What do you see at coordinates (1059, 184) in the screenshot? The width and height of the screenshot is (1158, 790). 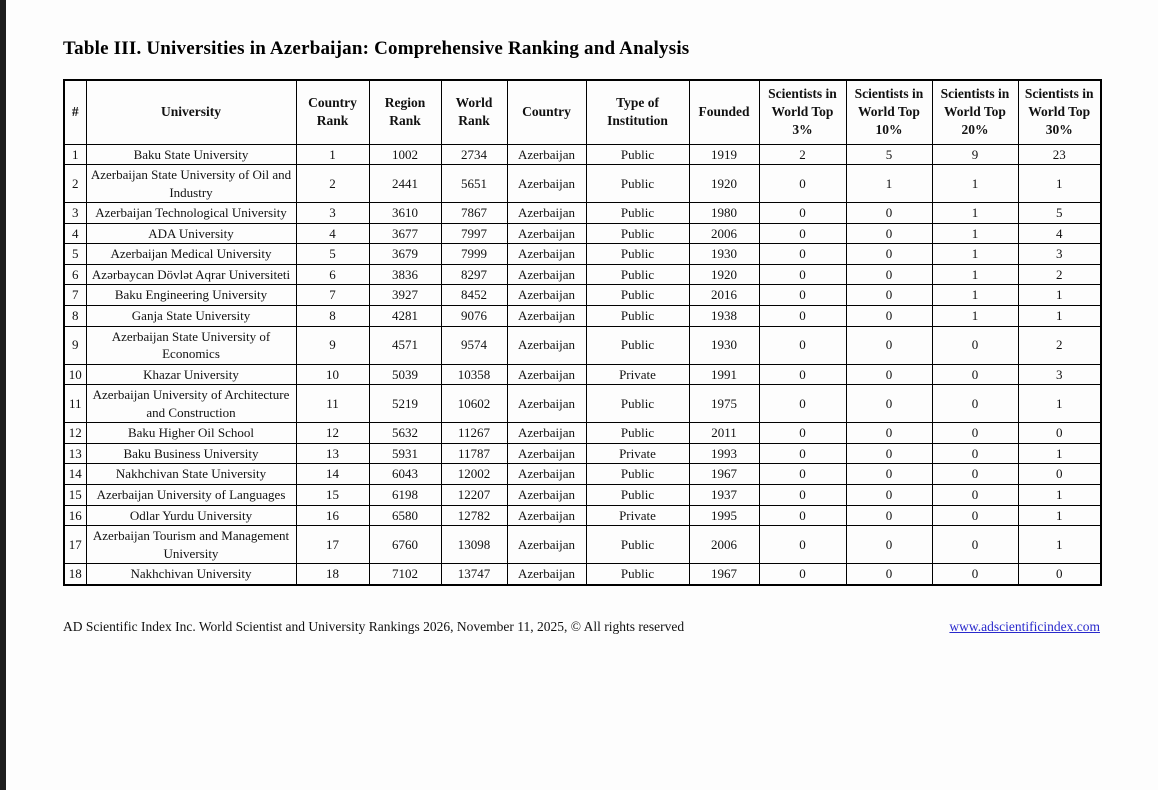 I see `cell-scientists-in-world-top-30: 1` at bounding box center [1059, 184].